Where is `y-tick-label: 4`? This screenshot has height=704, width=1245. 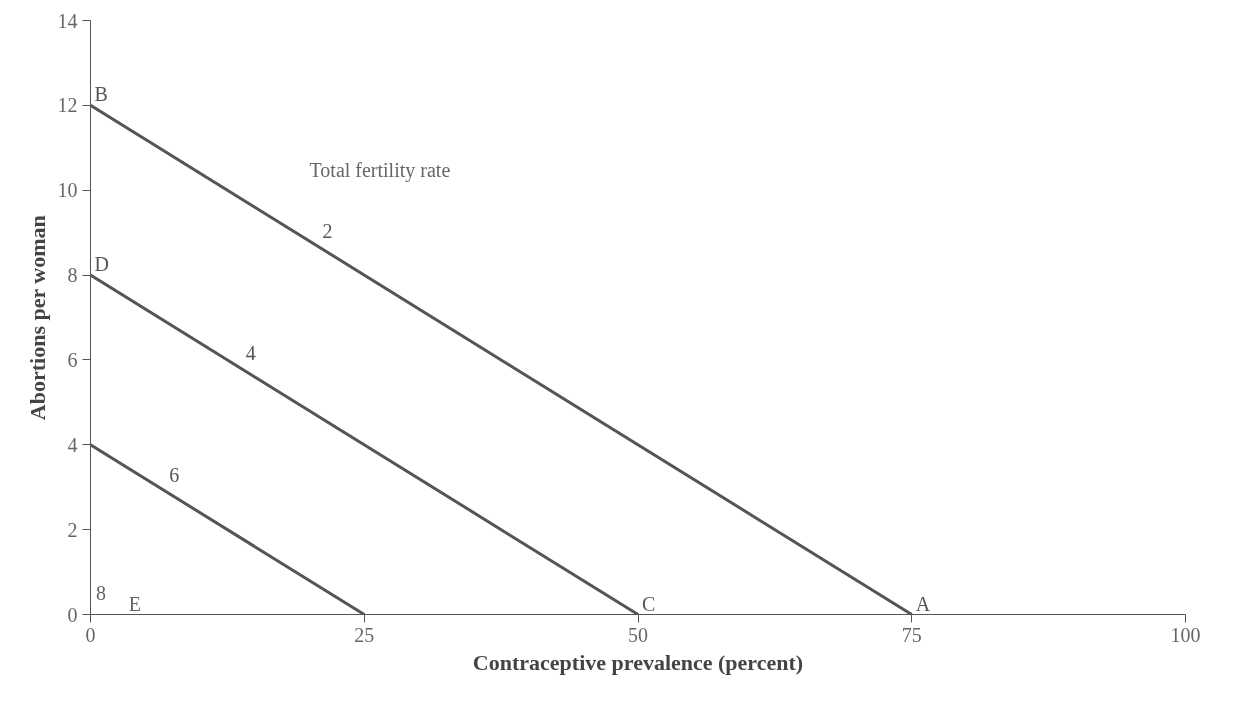 y-tick-label: 4 is located at coordinates (72, 444).